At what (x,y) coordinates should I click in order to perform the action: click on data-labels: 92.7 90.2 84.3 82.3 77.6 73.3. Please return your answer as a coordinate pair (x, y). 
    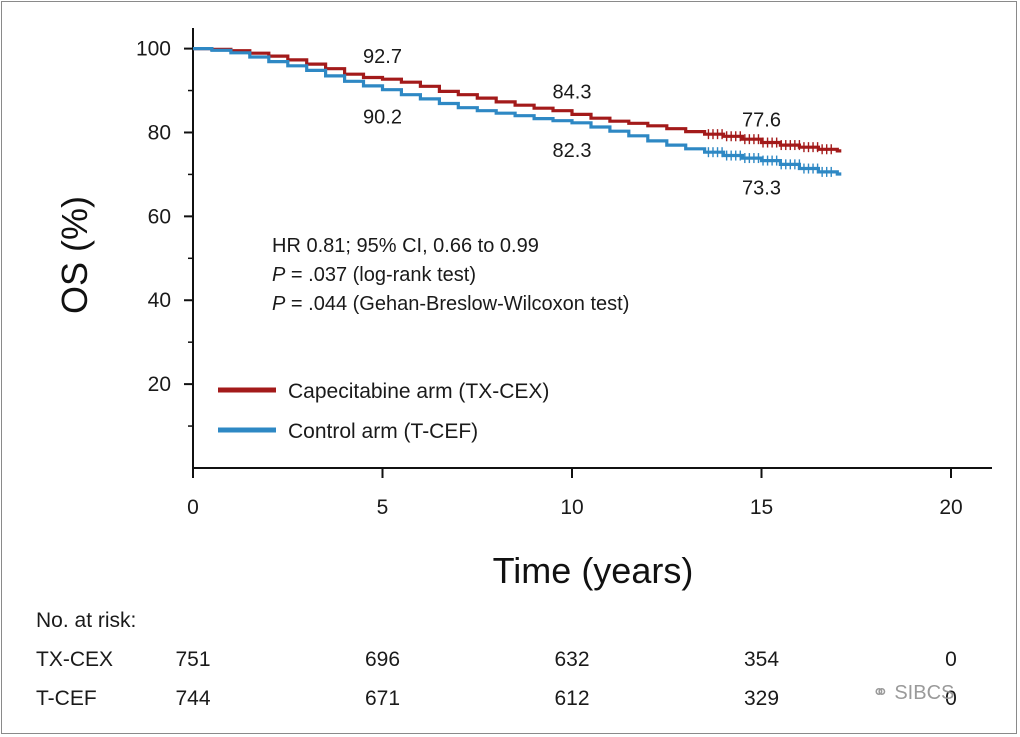
    Looking at the image, I should click on (572, 122).